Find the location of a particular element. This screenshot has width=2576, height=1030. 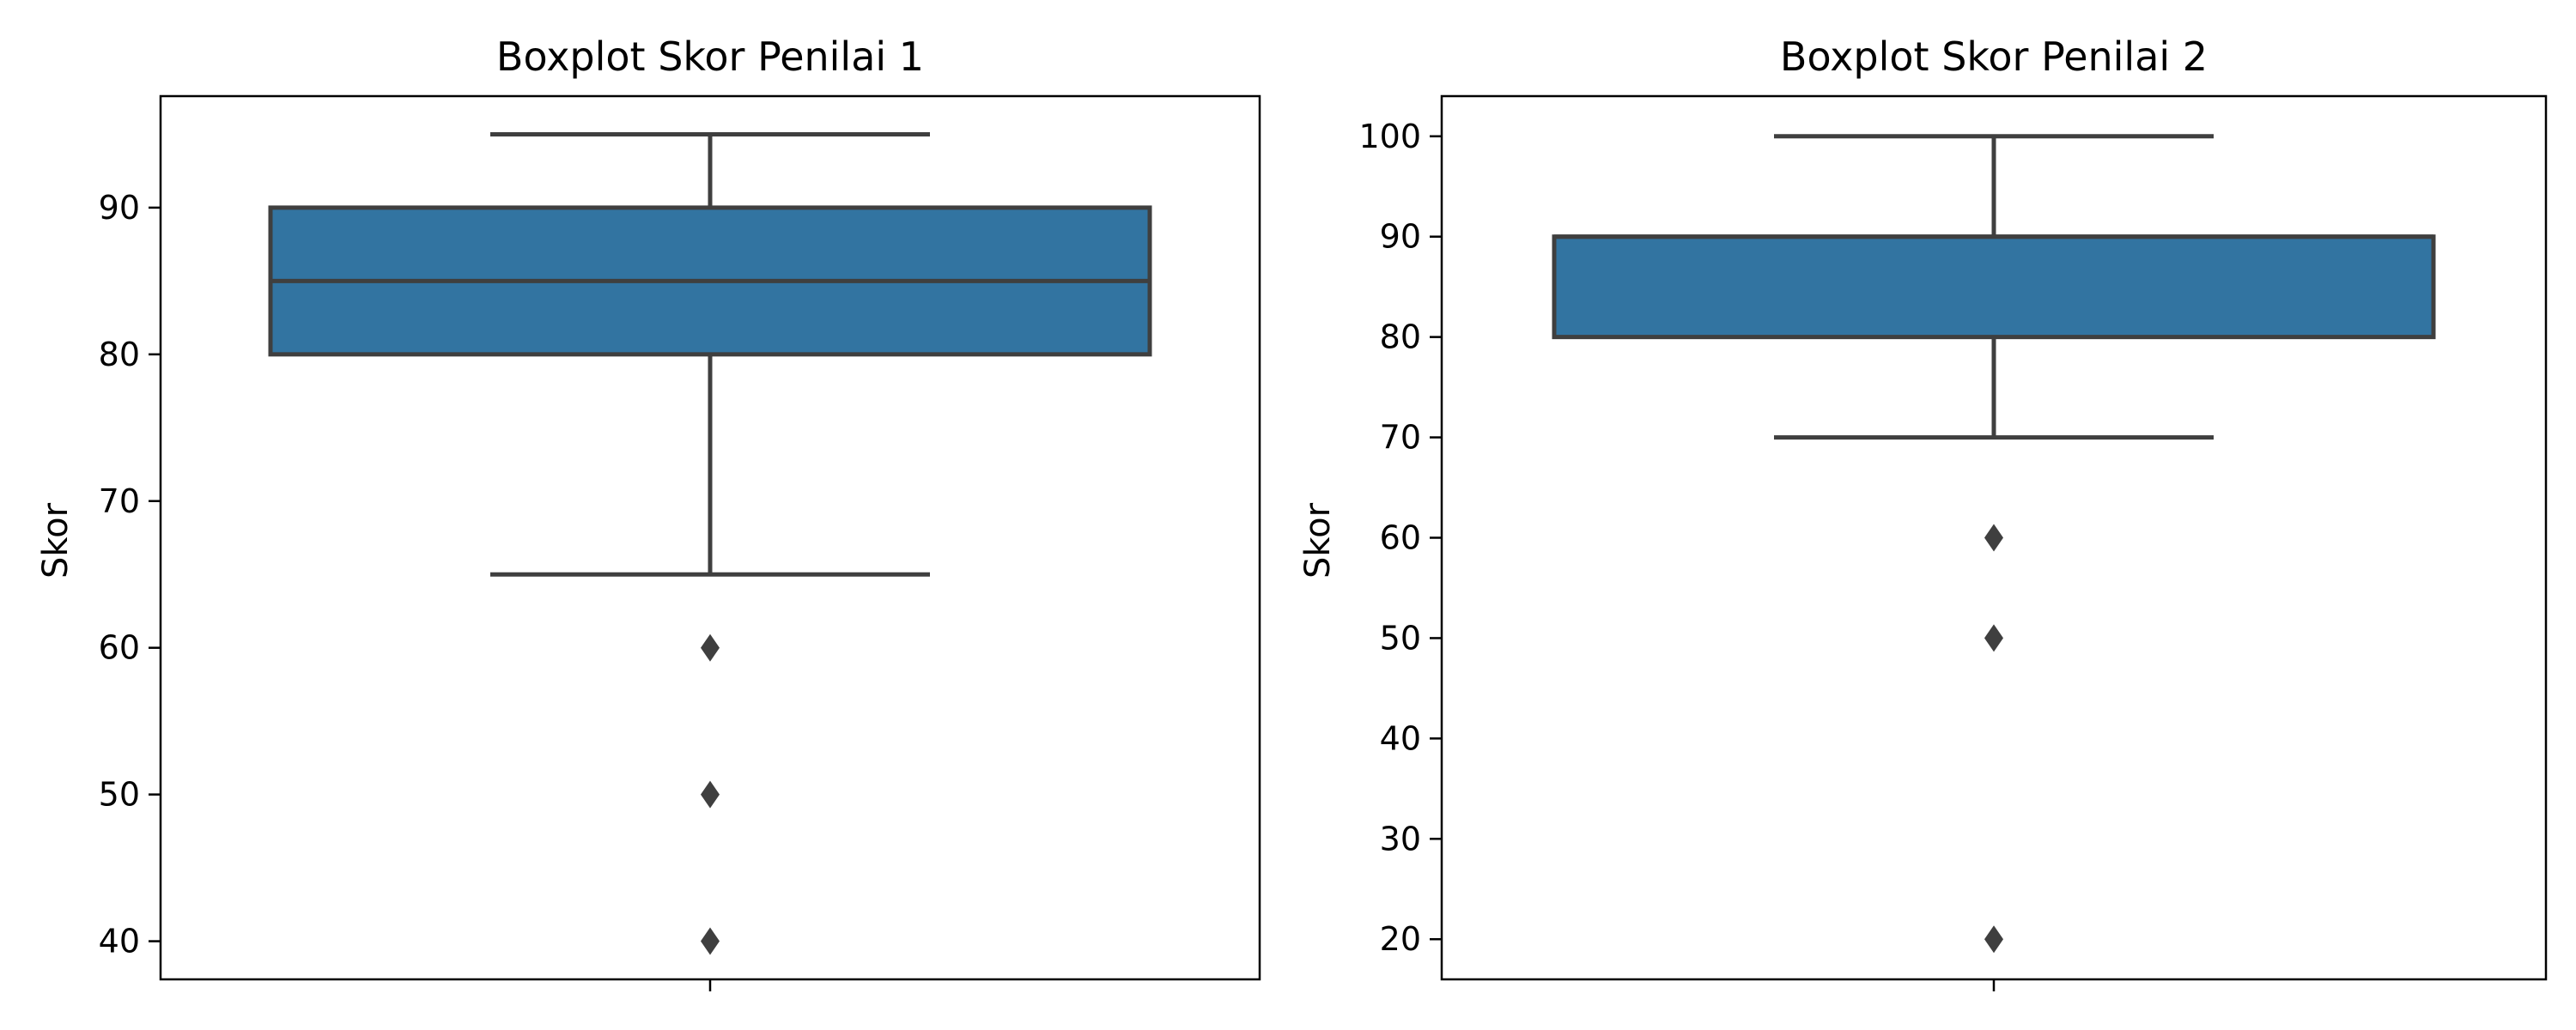

y-tick-label: 100 is located at coordinates (1389, 136).